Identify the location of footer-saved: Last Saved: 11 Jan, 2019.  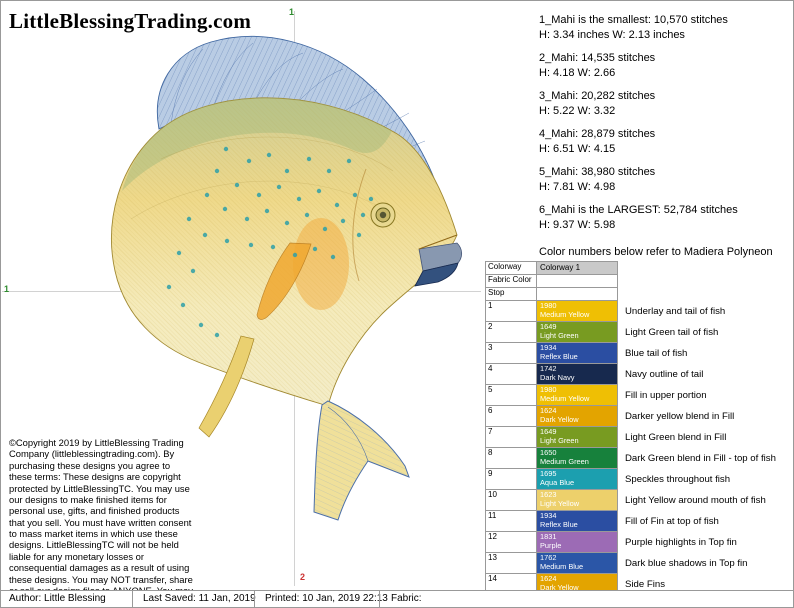
(199, 598).